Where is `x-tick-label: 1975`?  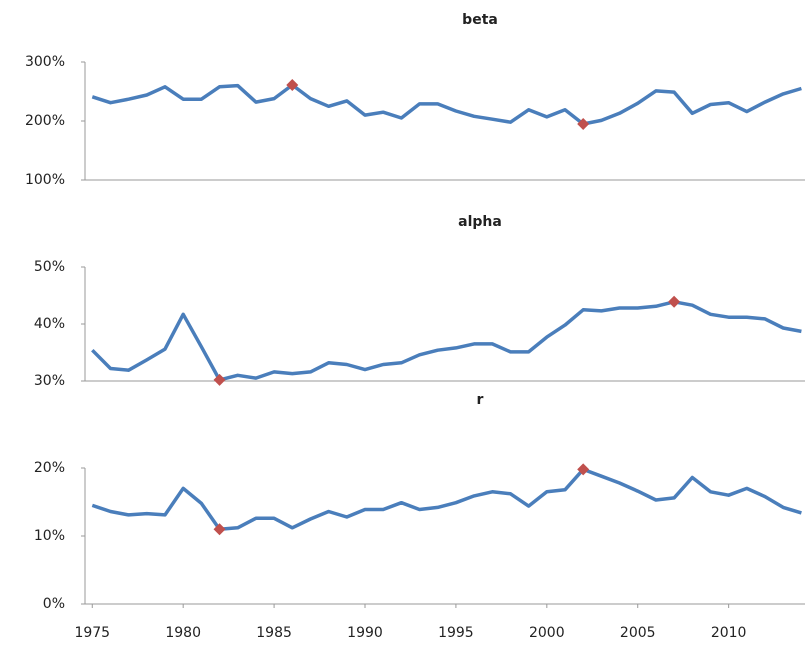
x-tick-label: 1975 is located at coordinates (92, 633).